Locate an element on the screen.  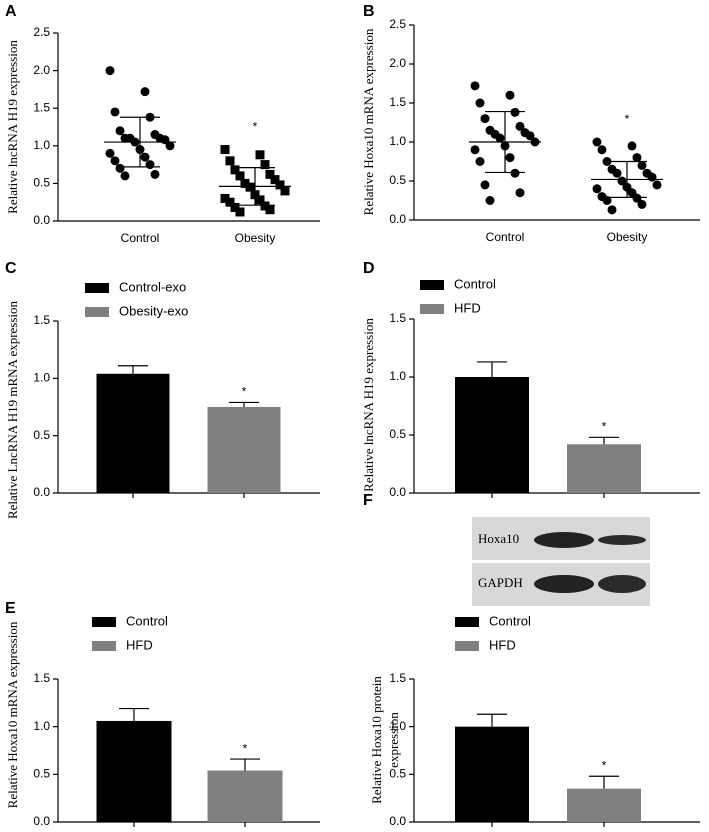
y-tick-label: 2.5 is located at coordinates (397, 24).